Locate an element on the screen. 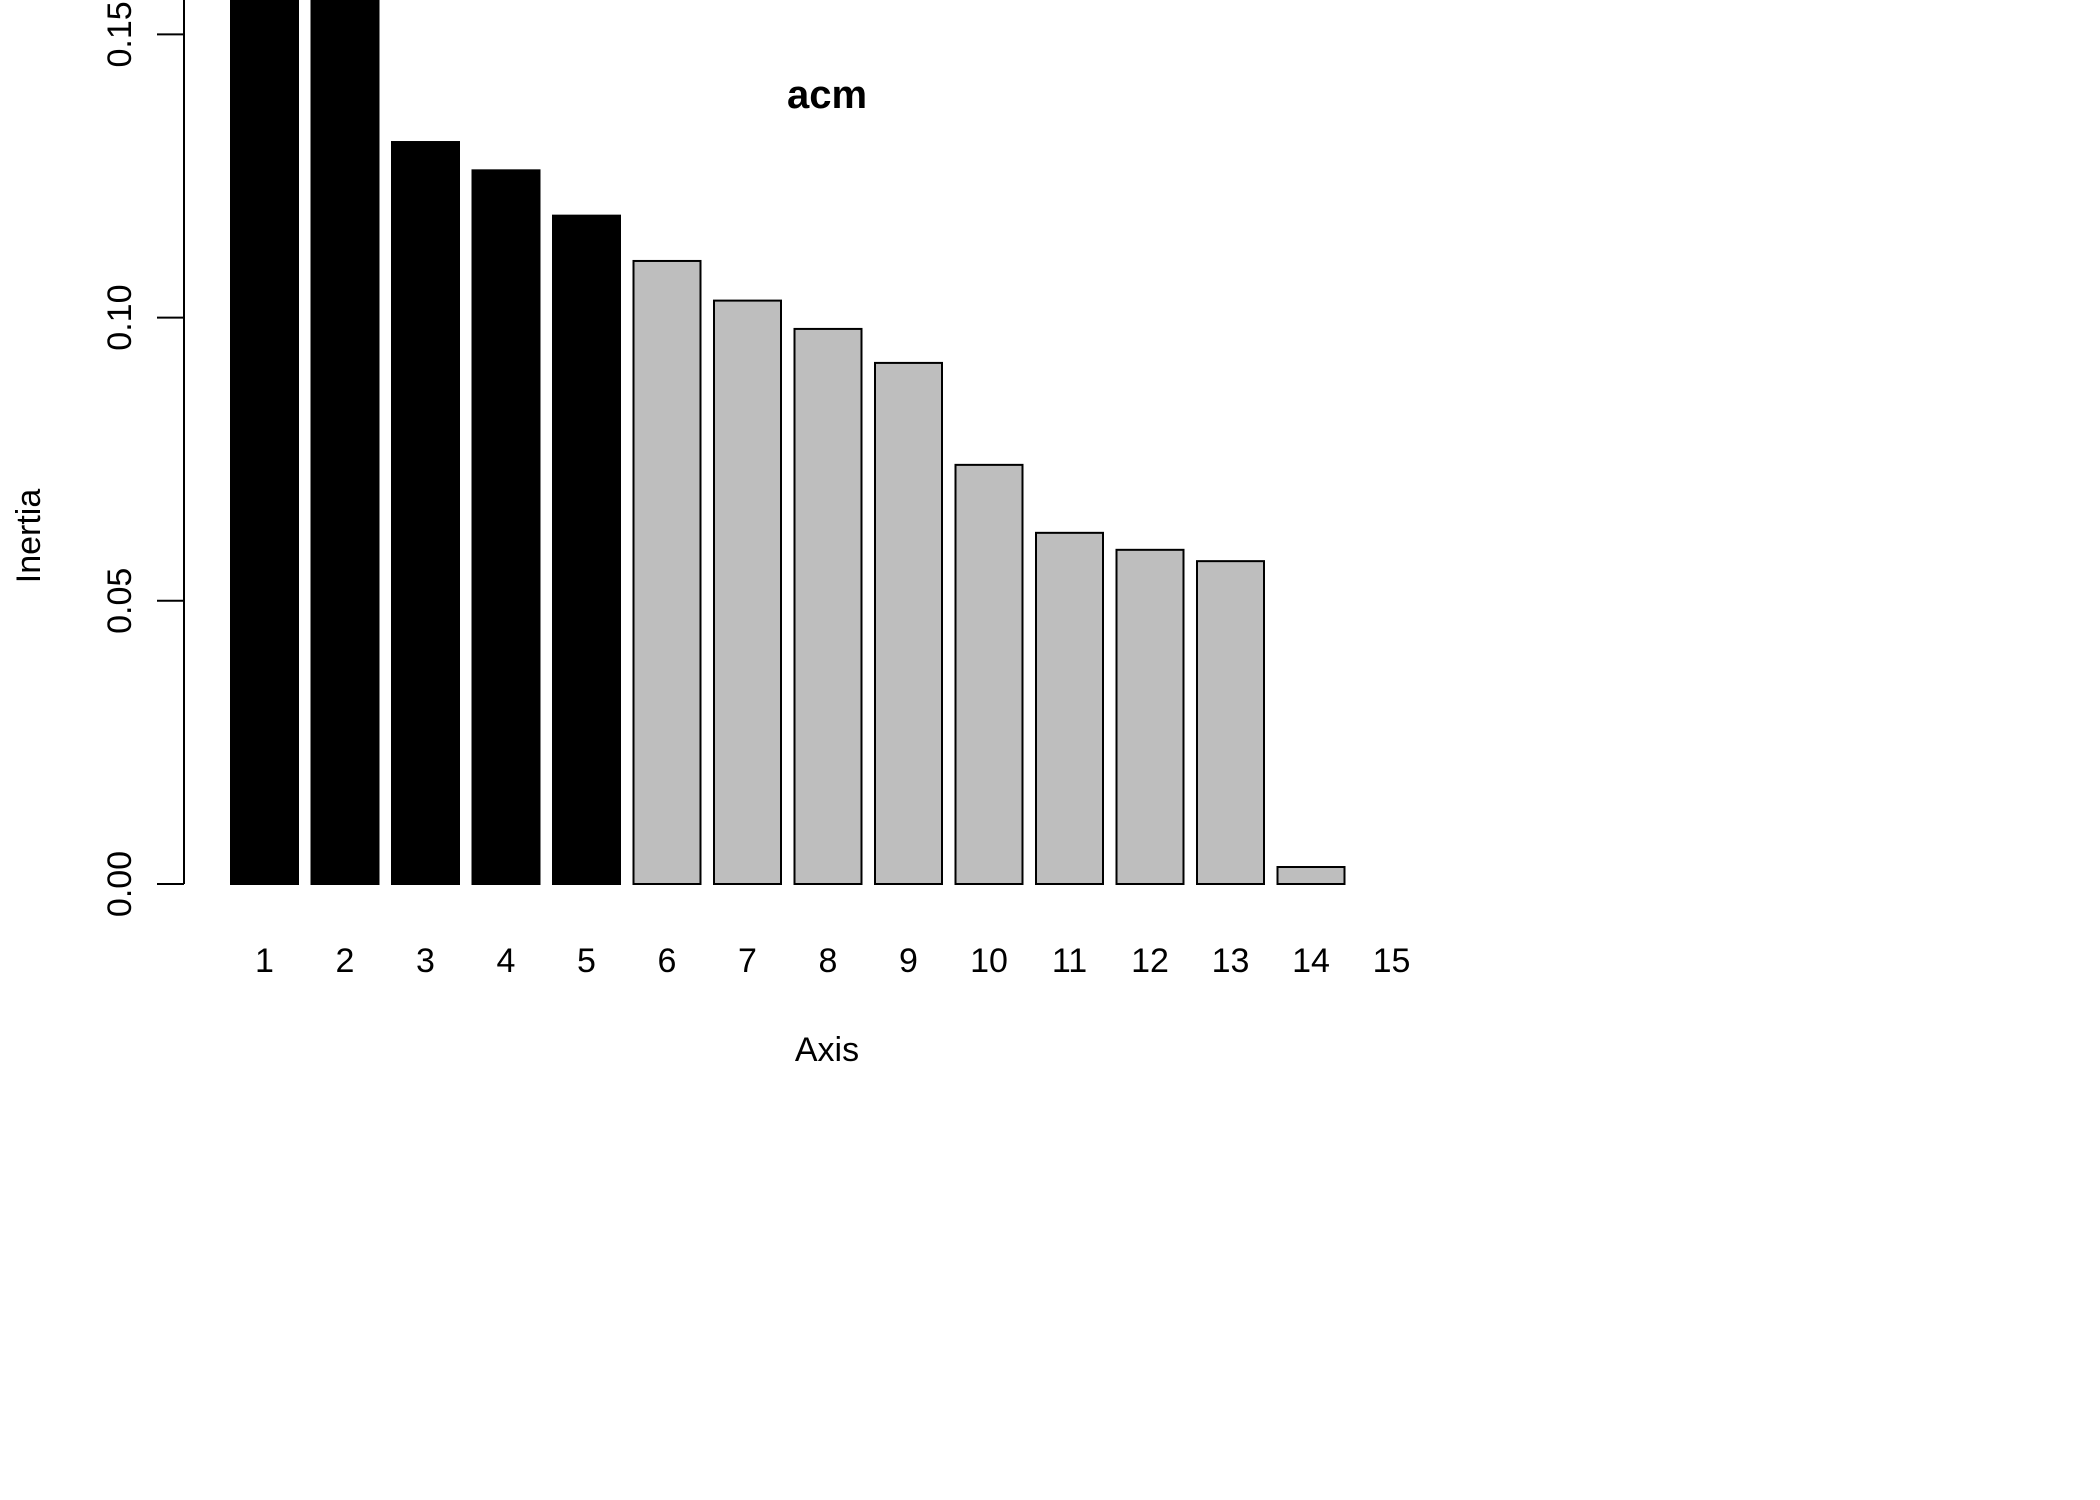  x-tick-label: 11 is located at coordinates (1069, 961).